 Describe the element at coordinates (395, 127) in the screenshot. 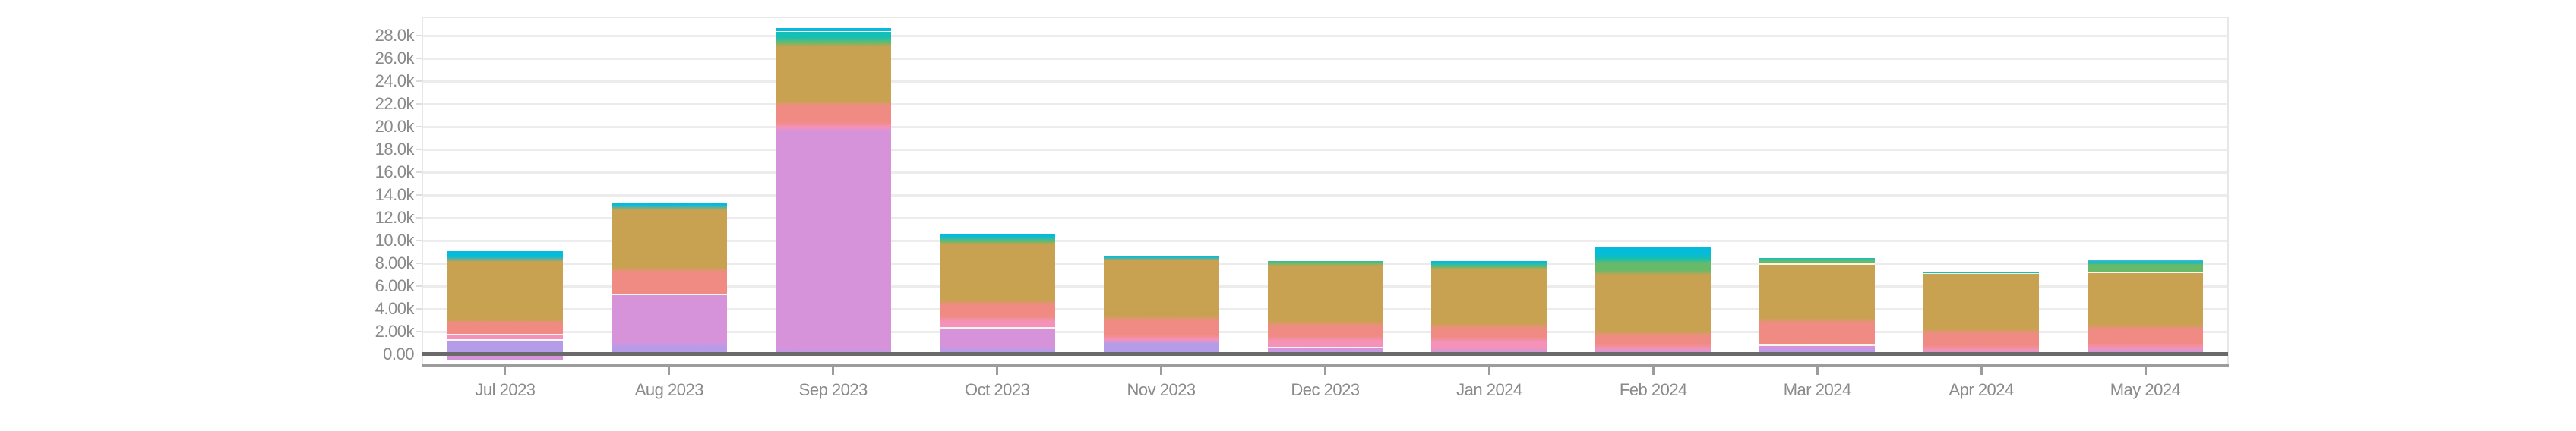

I see `y-axis-tick-label: 20.0k` at that location.